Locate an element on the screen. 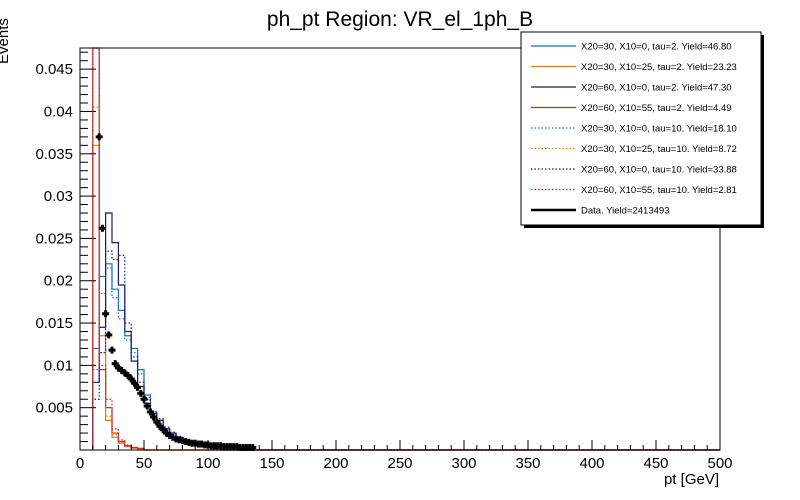 This screenshot has height=500, width=800. legend-item: Data. Yield=2413493 is located at coordinates (600, 211).